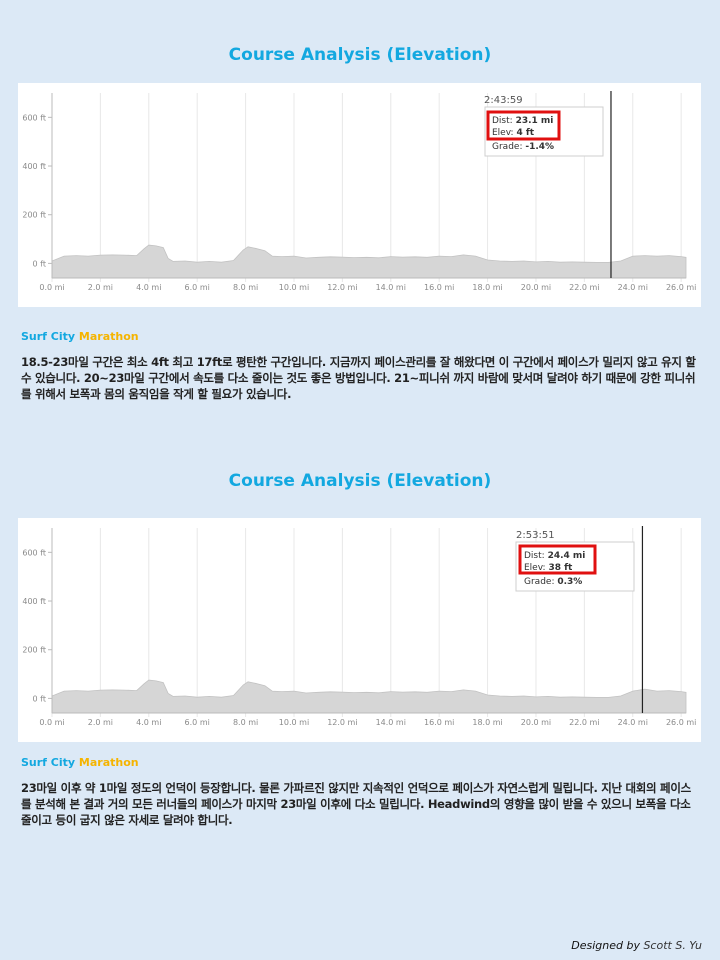 This screenshot has height=960, width=720. Describe the element at coordinates (80, 762) in the screenshot. I see `subhead-2: Surf City Marathon` at that location.